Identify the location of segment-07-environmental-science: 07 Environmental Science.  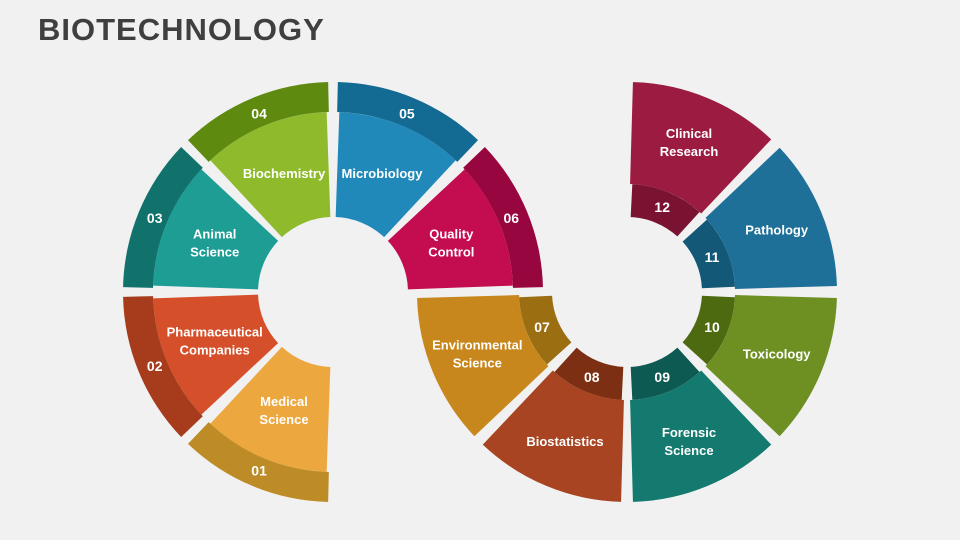
(494, 366).